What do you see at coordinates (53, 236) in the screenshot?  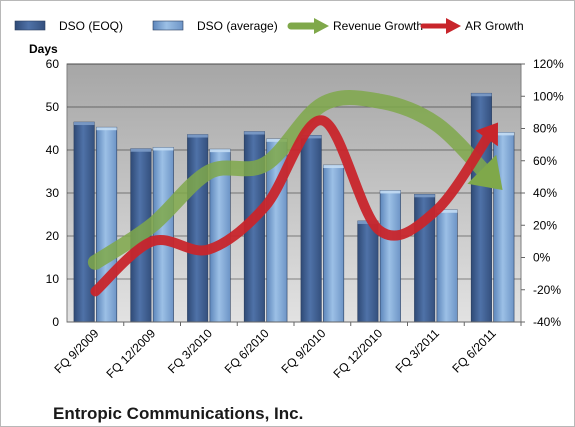 I see `y-tick-label: 20` at bounding box center [53, 236].